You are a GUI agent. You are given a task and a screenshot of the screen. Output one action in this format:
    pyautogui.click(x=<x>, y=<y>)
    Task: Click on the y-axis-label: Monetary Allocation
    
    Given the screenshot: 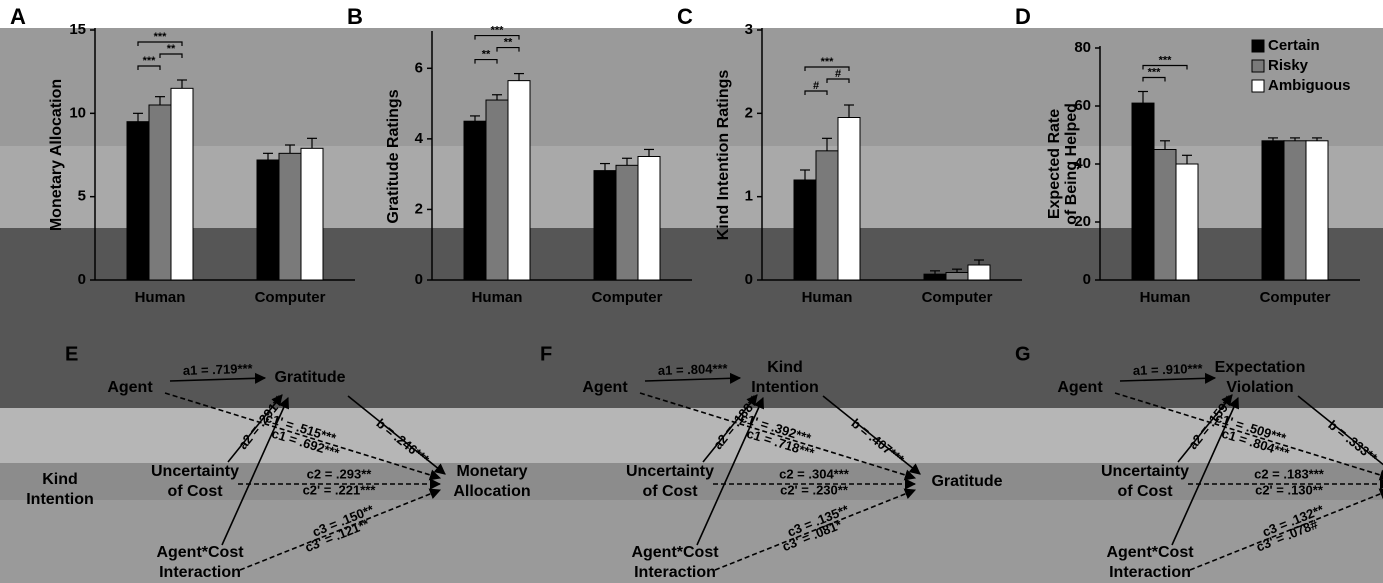 What is the action you would take?
    pyautogui.click(x=56, y=155)
    